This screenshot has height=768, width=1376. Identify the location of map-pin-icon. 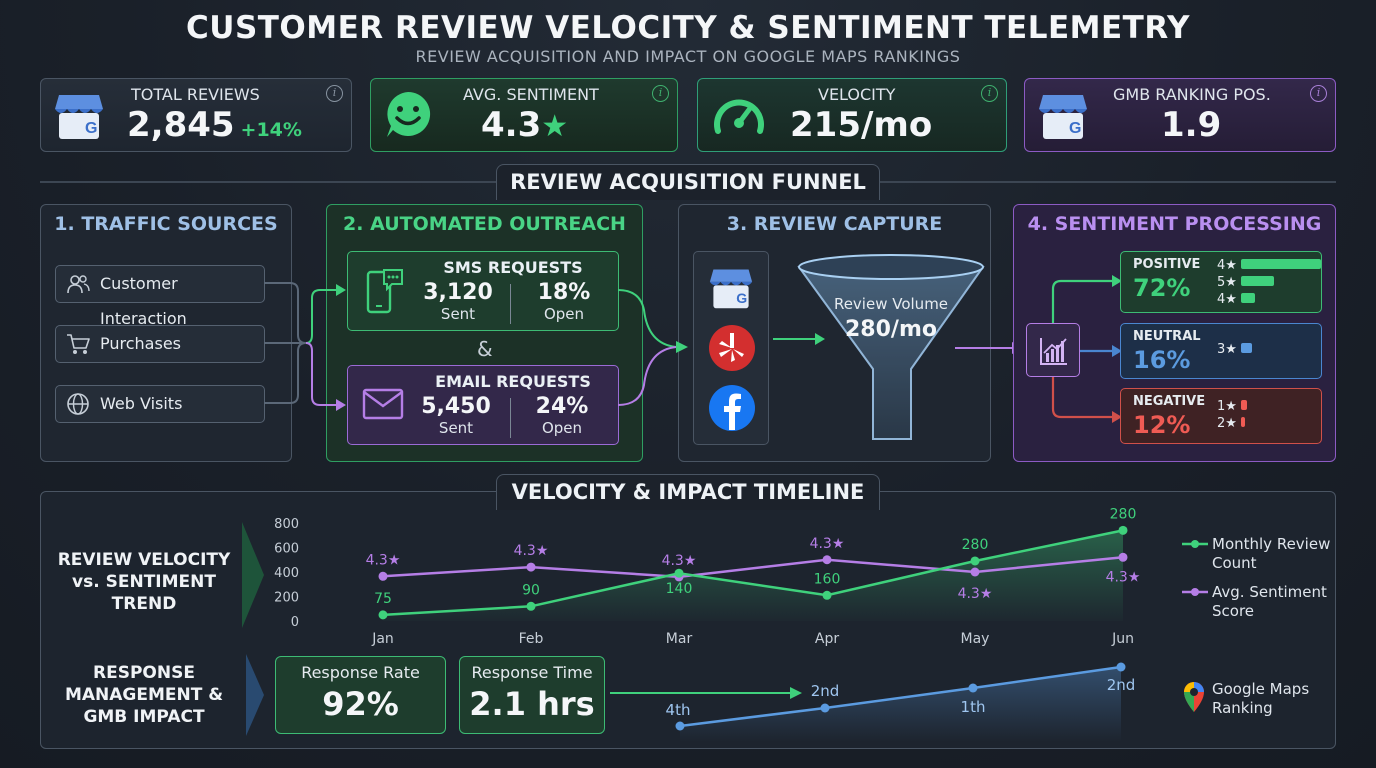
(1194, 697).